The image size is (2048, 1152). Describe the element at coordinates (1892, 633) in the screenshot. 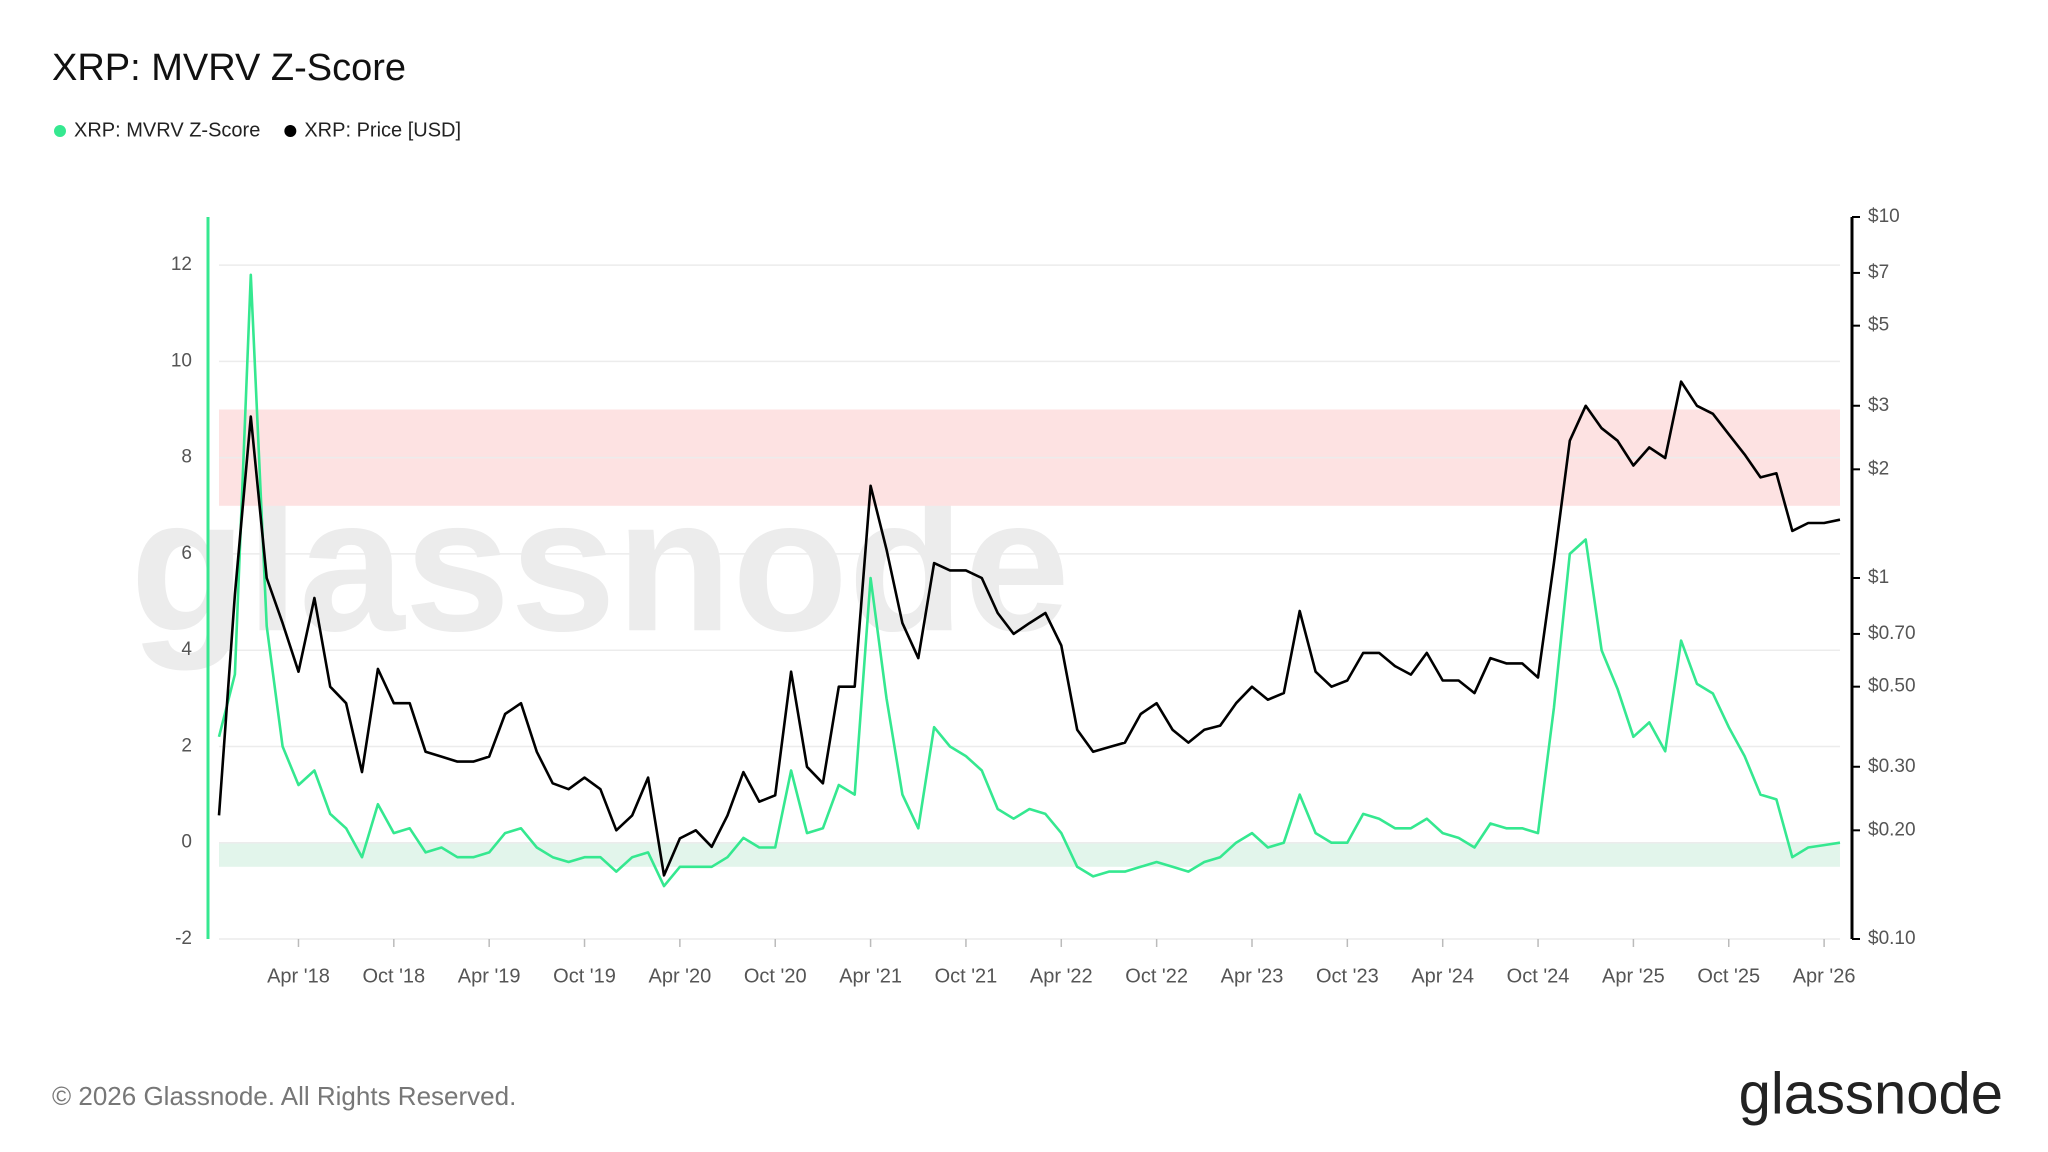

I see `y2-tick-label: $0.70` at that location.